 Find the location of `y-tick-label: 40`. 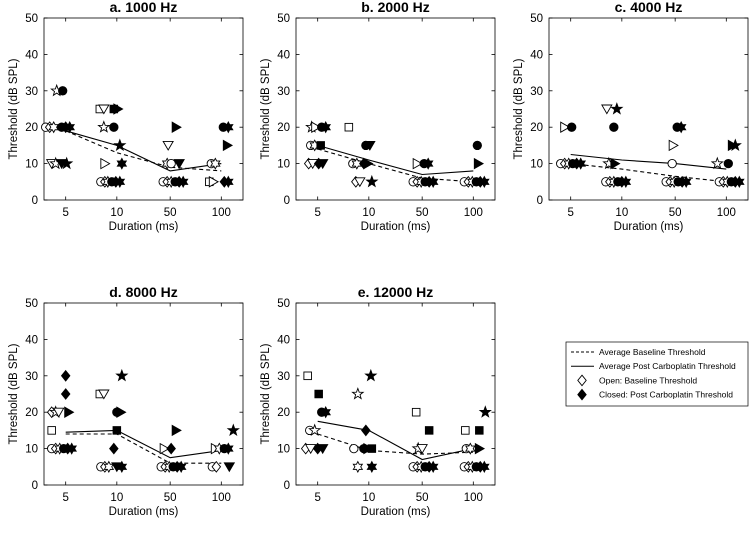

y-tick-label: 40 is located at coordinates (31, 55).